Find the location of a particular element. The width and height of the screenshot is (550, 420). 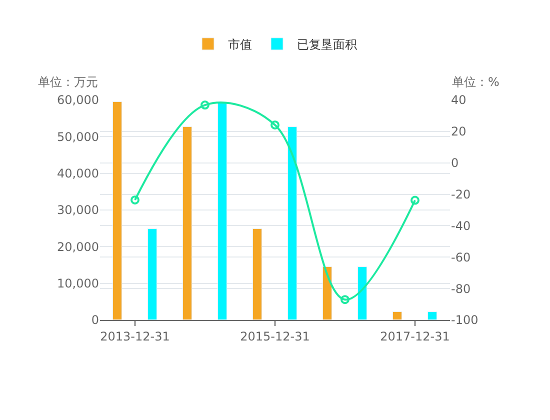

x-tick-label: 2017-12-31 is located at coordinates (415, 336).